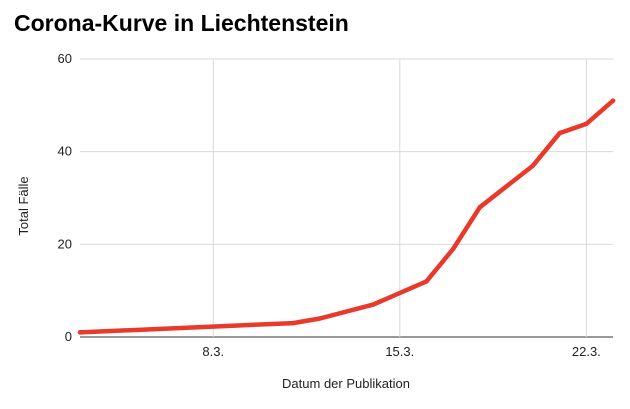  I want to click on chart-title: Corona-Kurve in Liechtenstein, so click(181, 23).